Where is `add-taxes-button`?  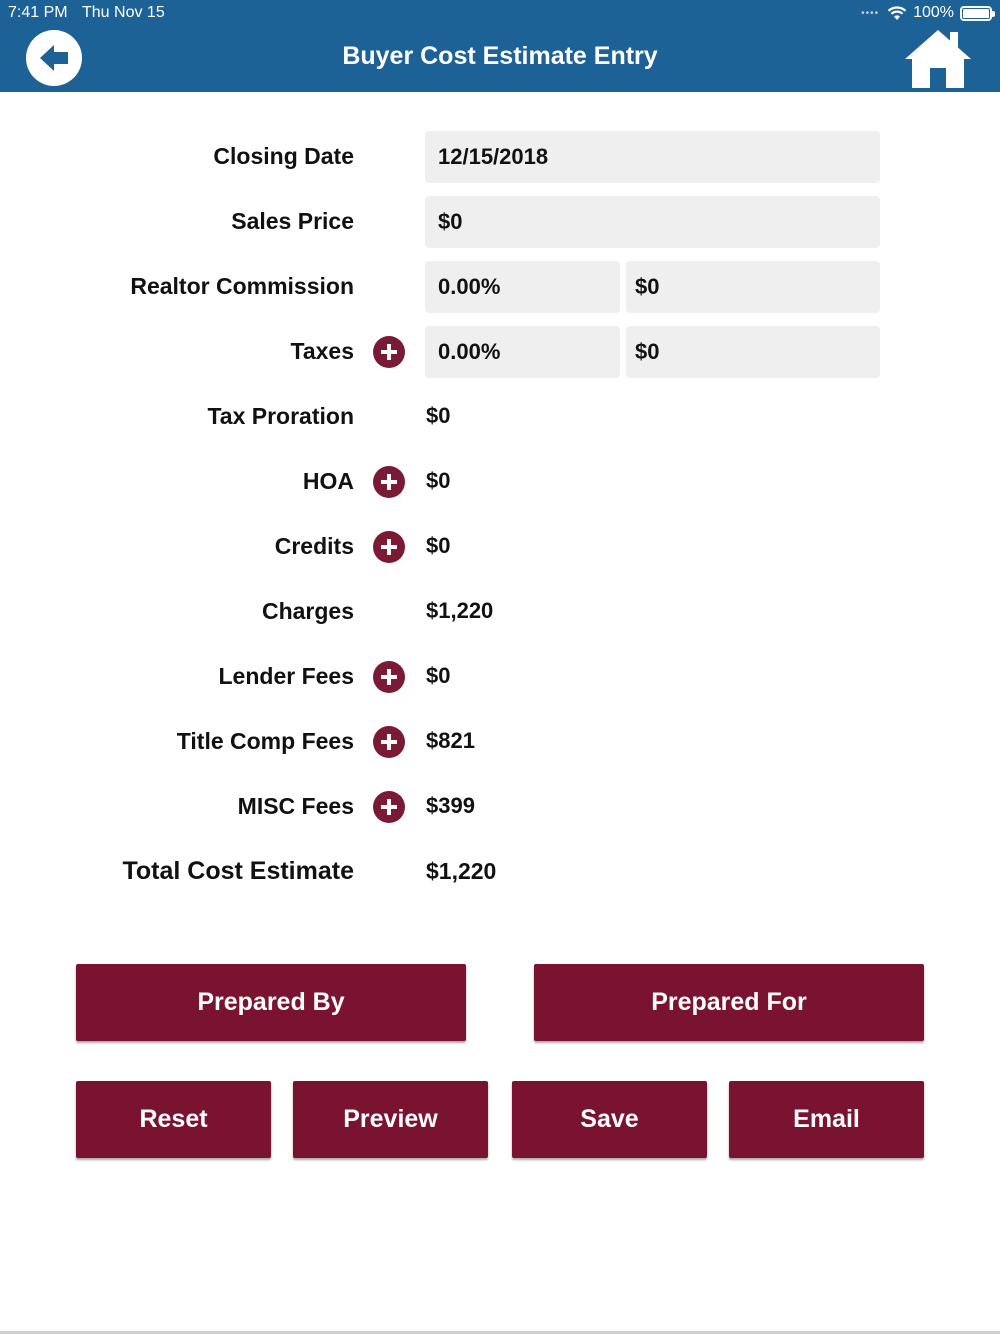
add-taxes-button is located at coordinates (389, 352).